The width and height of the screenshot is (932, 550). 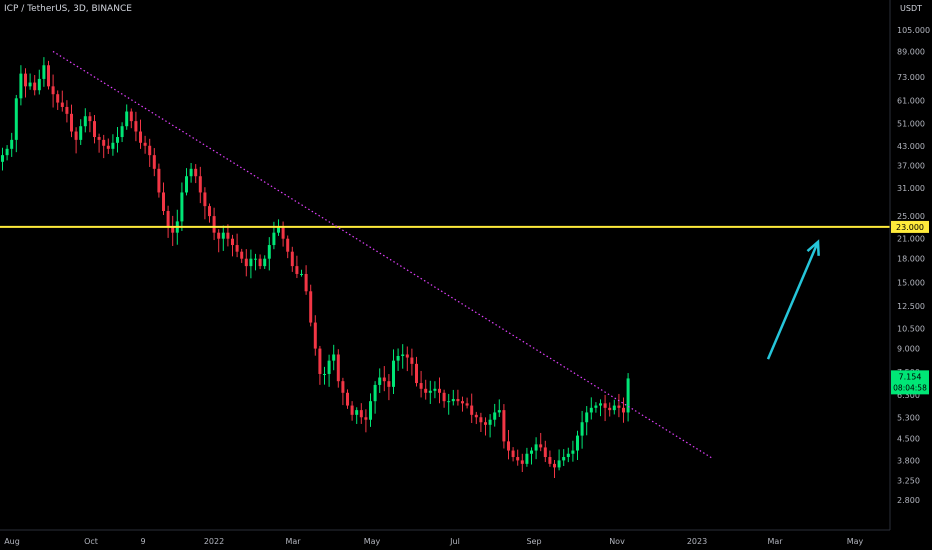 What do you see at coordinates (911, 216) in the screenshot?
I see `price-tick-label: 25.000` at bounding box center [911, 216].